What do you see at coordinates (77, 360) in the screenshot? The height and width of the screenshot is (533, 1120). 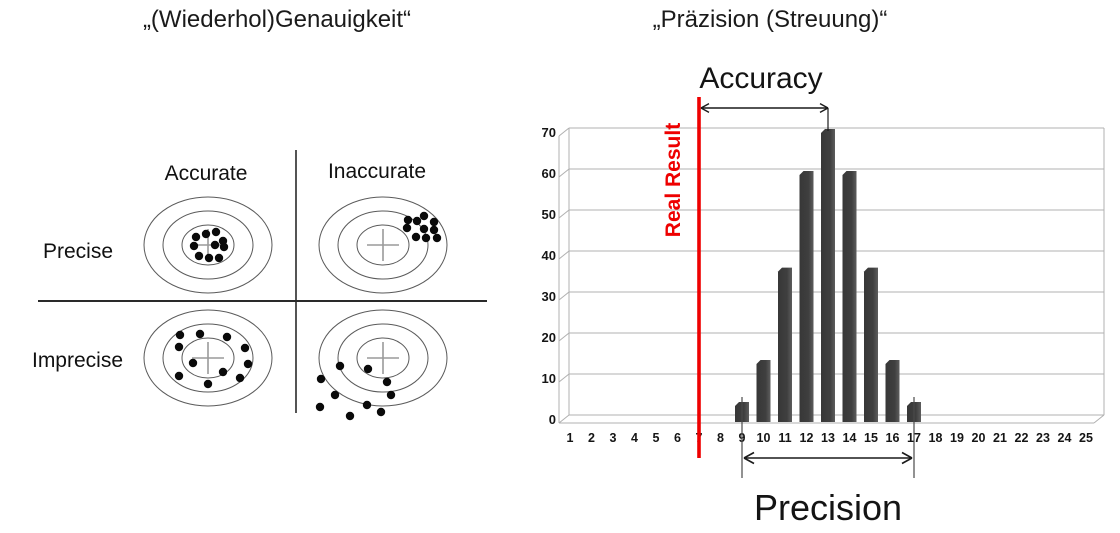 I see `row-label-imprecise: Imprecise` at bounding box center [77, 360].